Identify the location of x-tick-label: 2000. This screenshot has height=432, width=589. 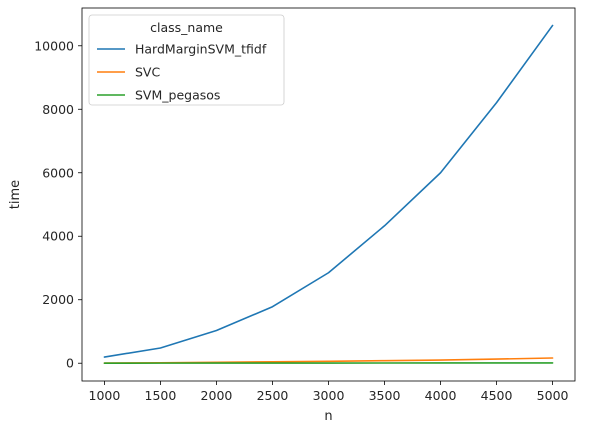
(217, 395).